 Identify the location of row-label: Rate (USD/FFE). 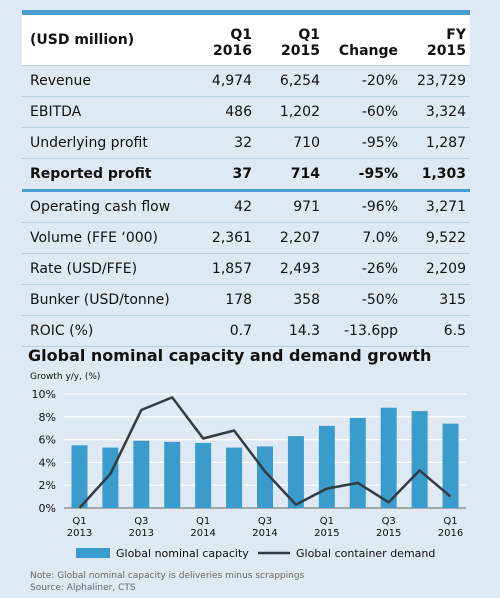
(103, 269).